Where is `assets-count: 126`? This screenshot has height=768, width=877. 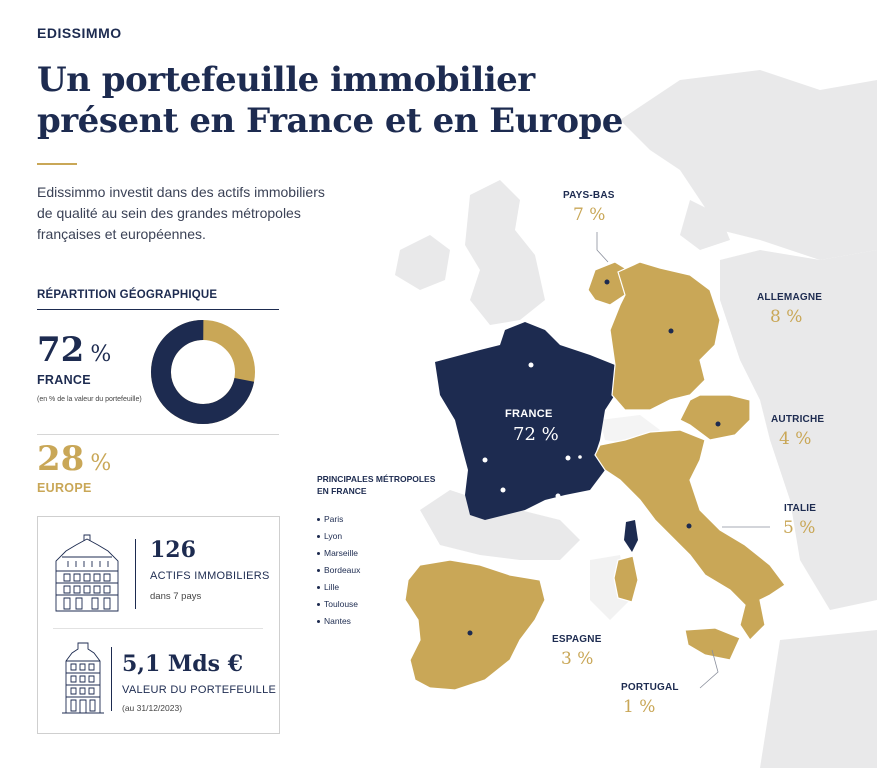
assets-count: 126 is located at coordinates (173, 550).